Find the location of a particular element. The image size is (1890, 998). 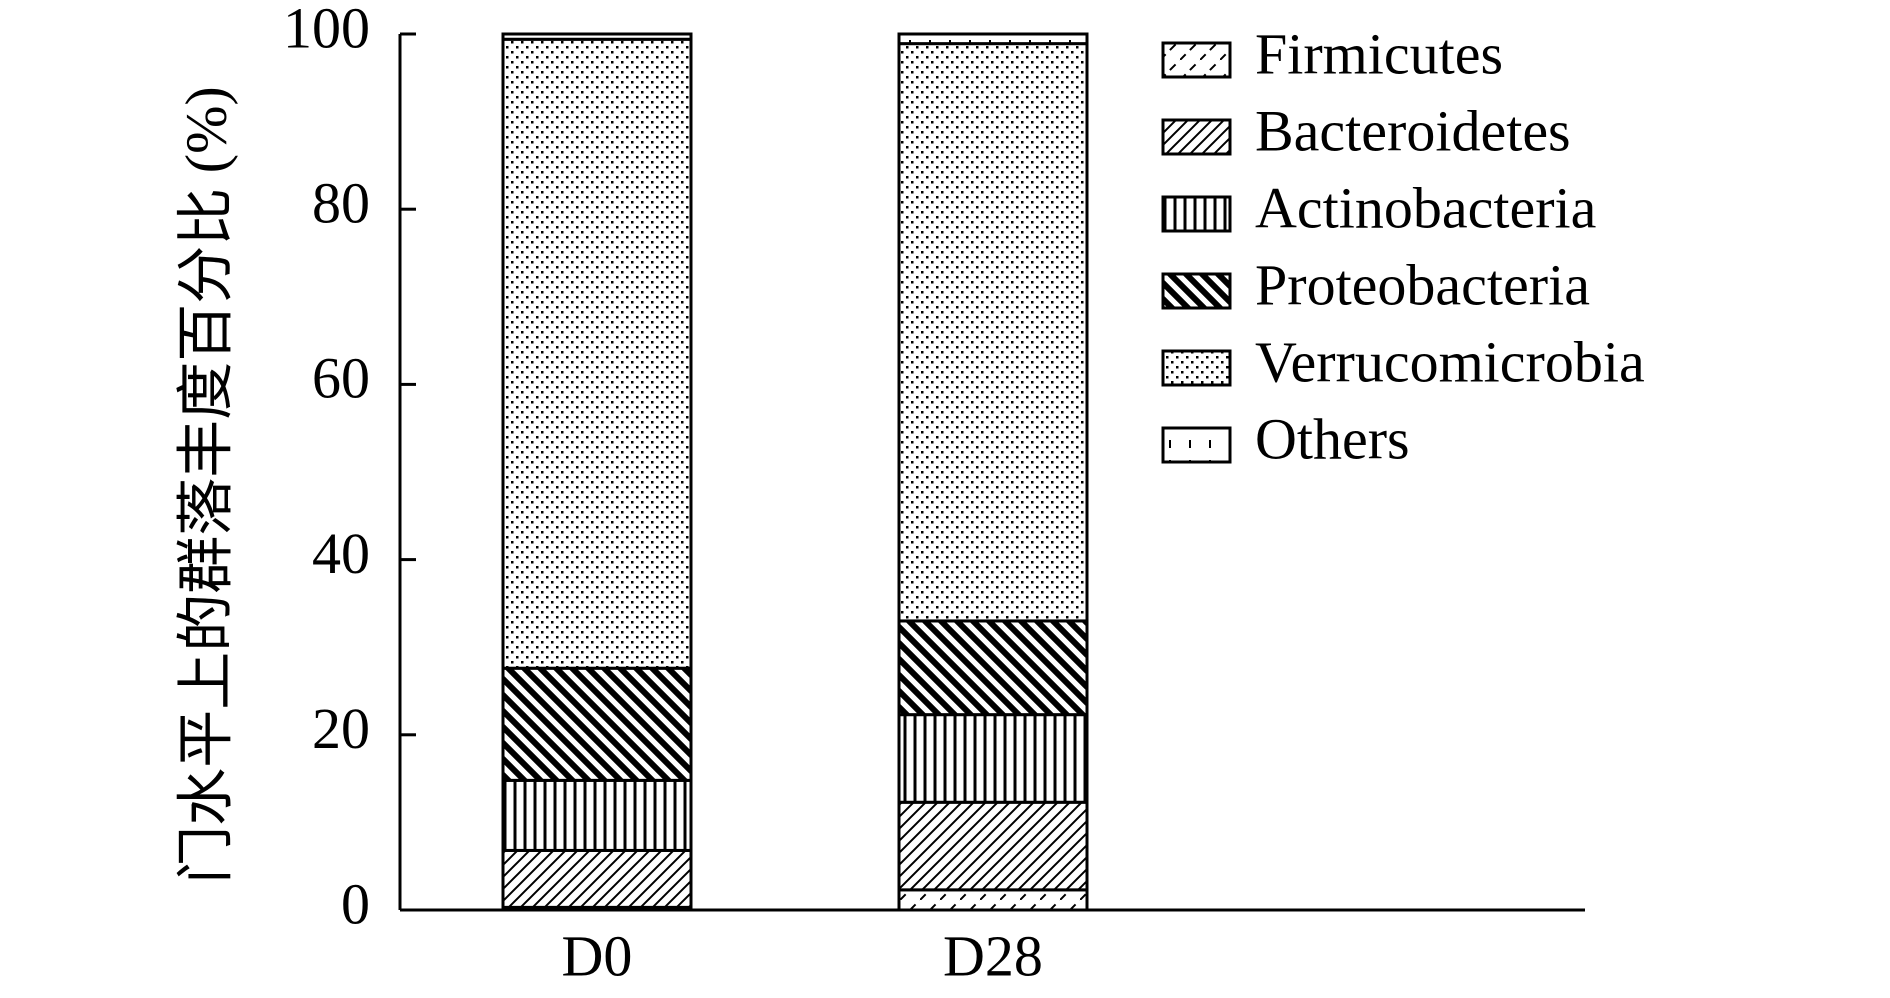

legend-swatch-verrucomicrobia is located at coordinates (1196, 368).